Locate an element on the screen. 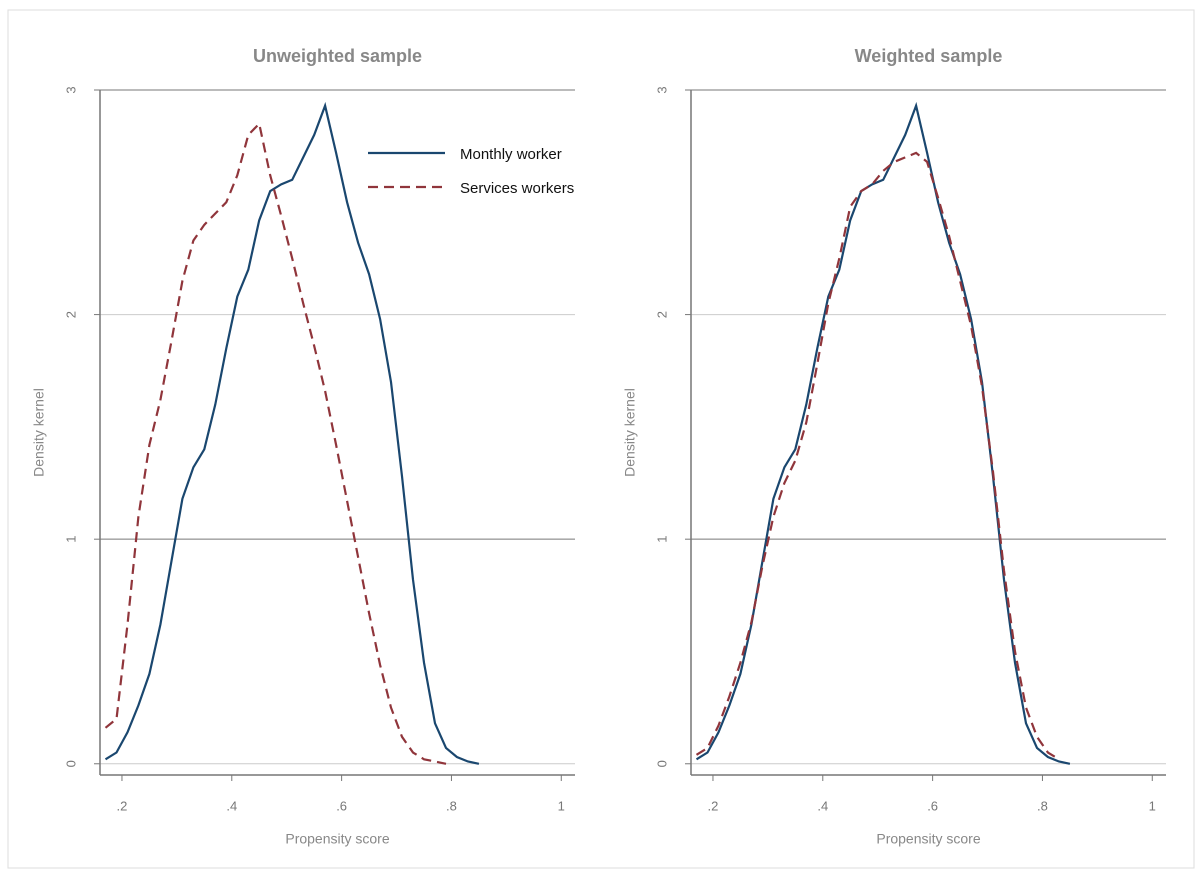 The height and width of the screenshot is (870, 1202). legend-label: Monthly worker is located at coordinates (511, 154).